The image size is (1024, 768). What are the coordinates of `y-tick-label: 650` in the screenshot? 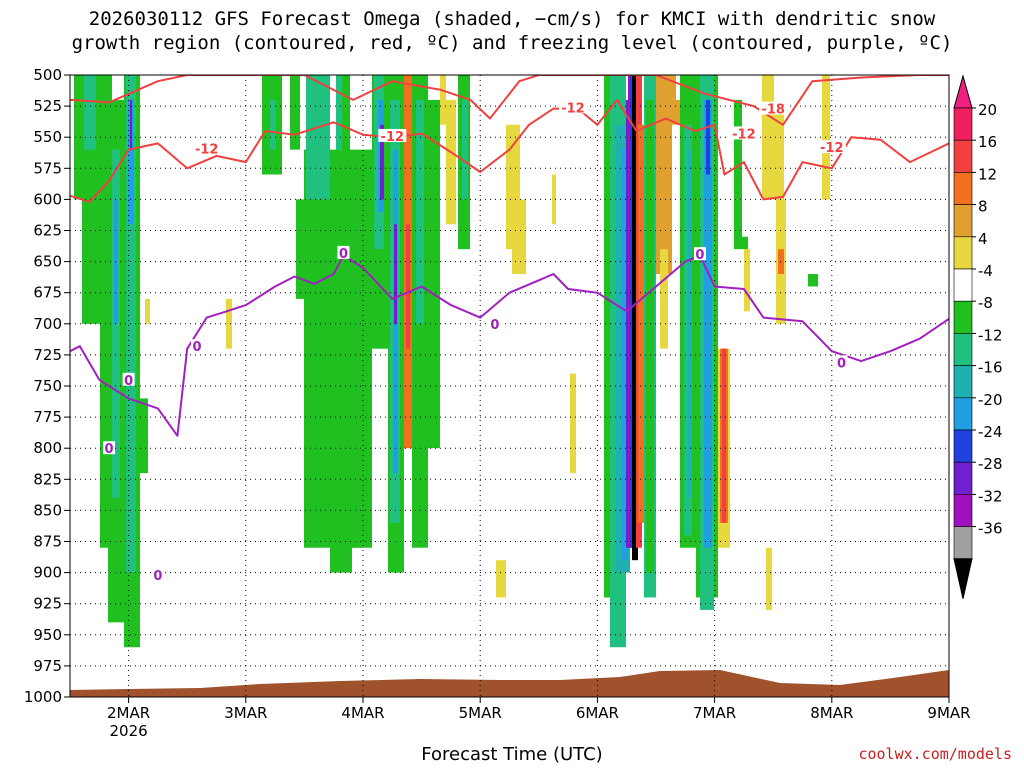 It's located at (47, 262).